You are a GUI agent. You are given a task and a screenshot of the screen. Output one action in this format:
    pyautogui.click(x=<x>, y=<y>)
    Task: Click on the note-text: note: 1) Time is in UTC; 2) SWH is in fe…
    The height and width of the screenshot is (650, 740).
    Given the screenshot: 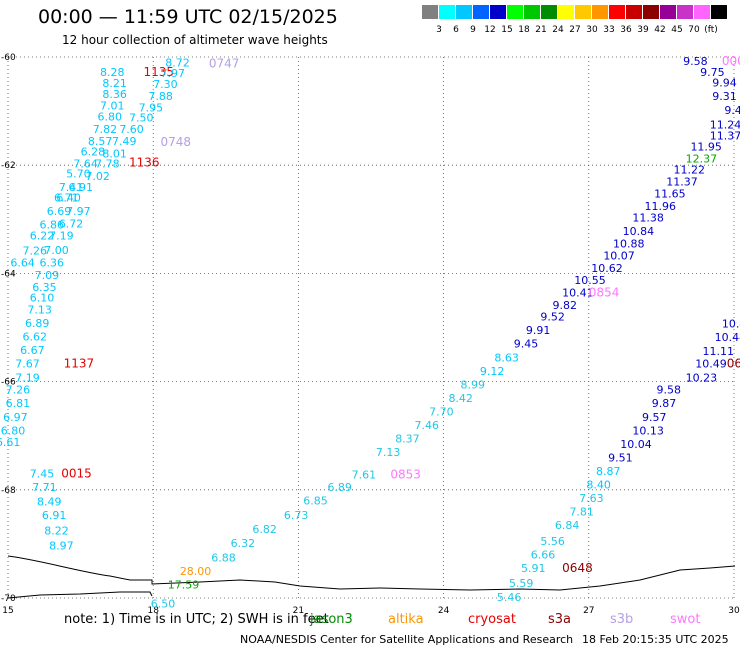 What is the action you would take?
    pyautogui.click(x=196, y=619)
    